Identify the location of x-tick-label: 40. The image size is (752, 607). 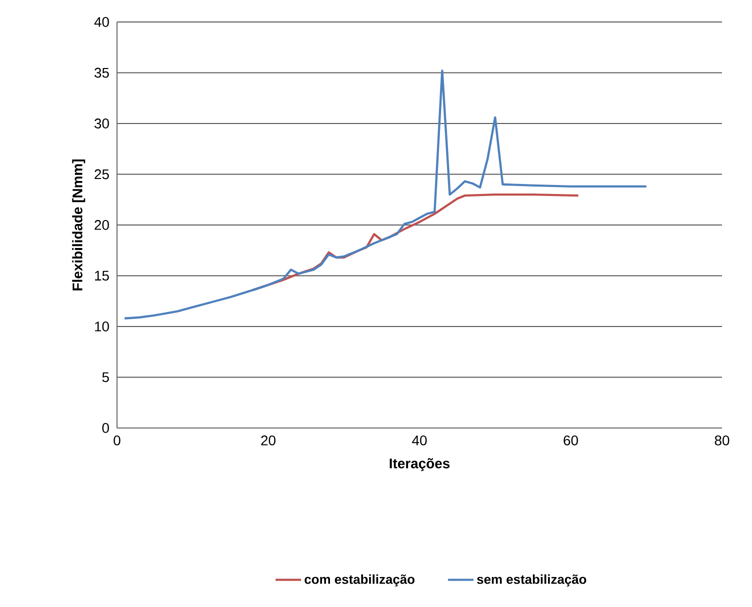
(419, 440).